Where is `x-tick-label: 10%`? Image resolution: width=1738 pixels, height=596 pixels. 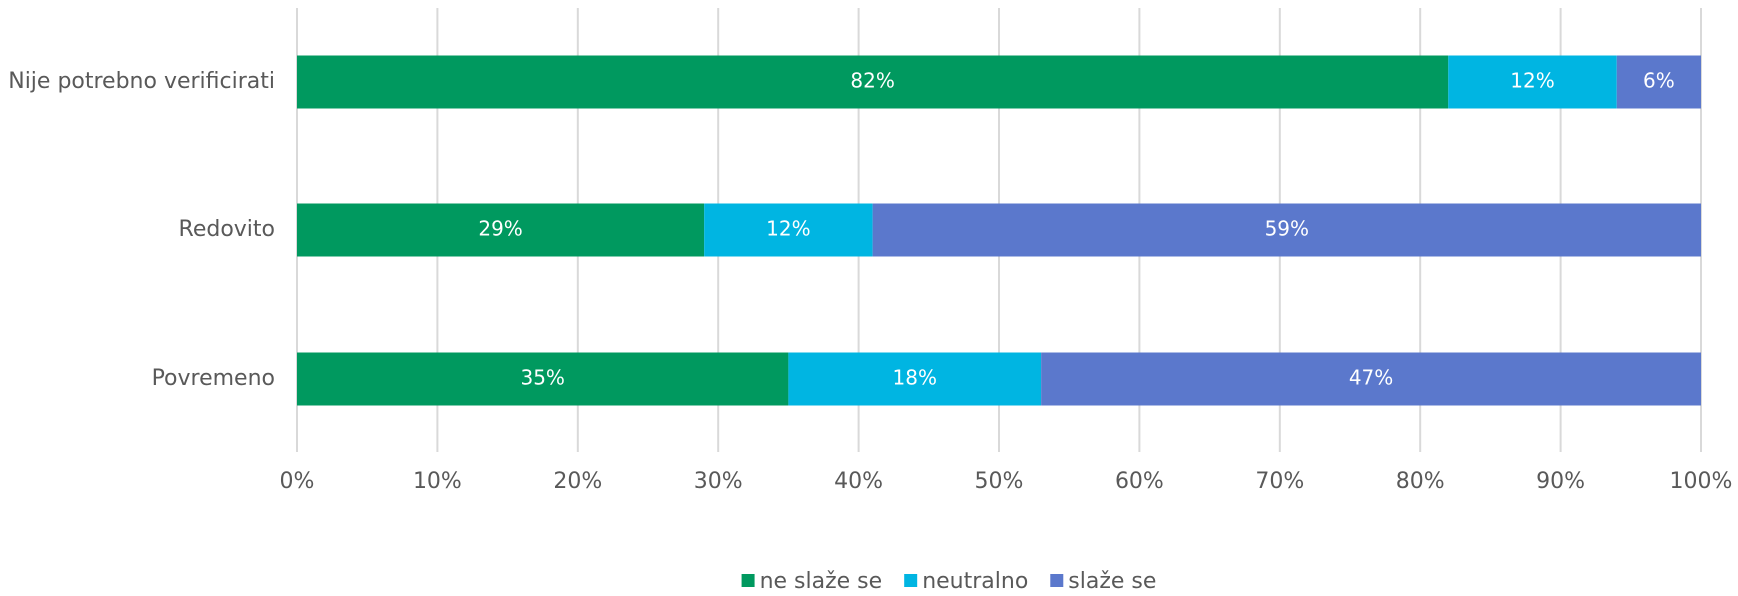
x-tick-label: 10% is located at coordinates (437, 481).